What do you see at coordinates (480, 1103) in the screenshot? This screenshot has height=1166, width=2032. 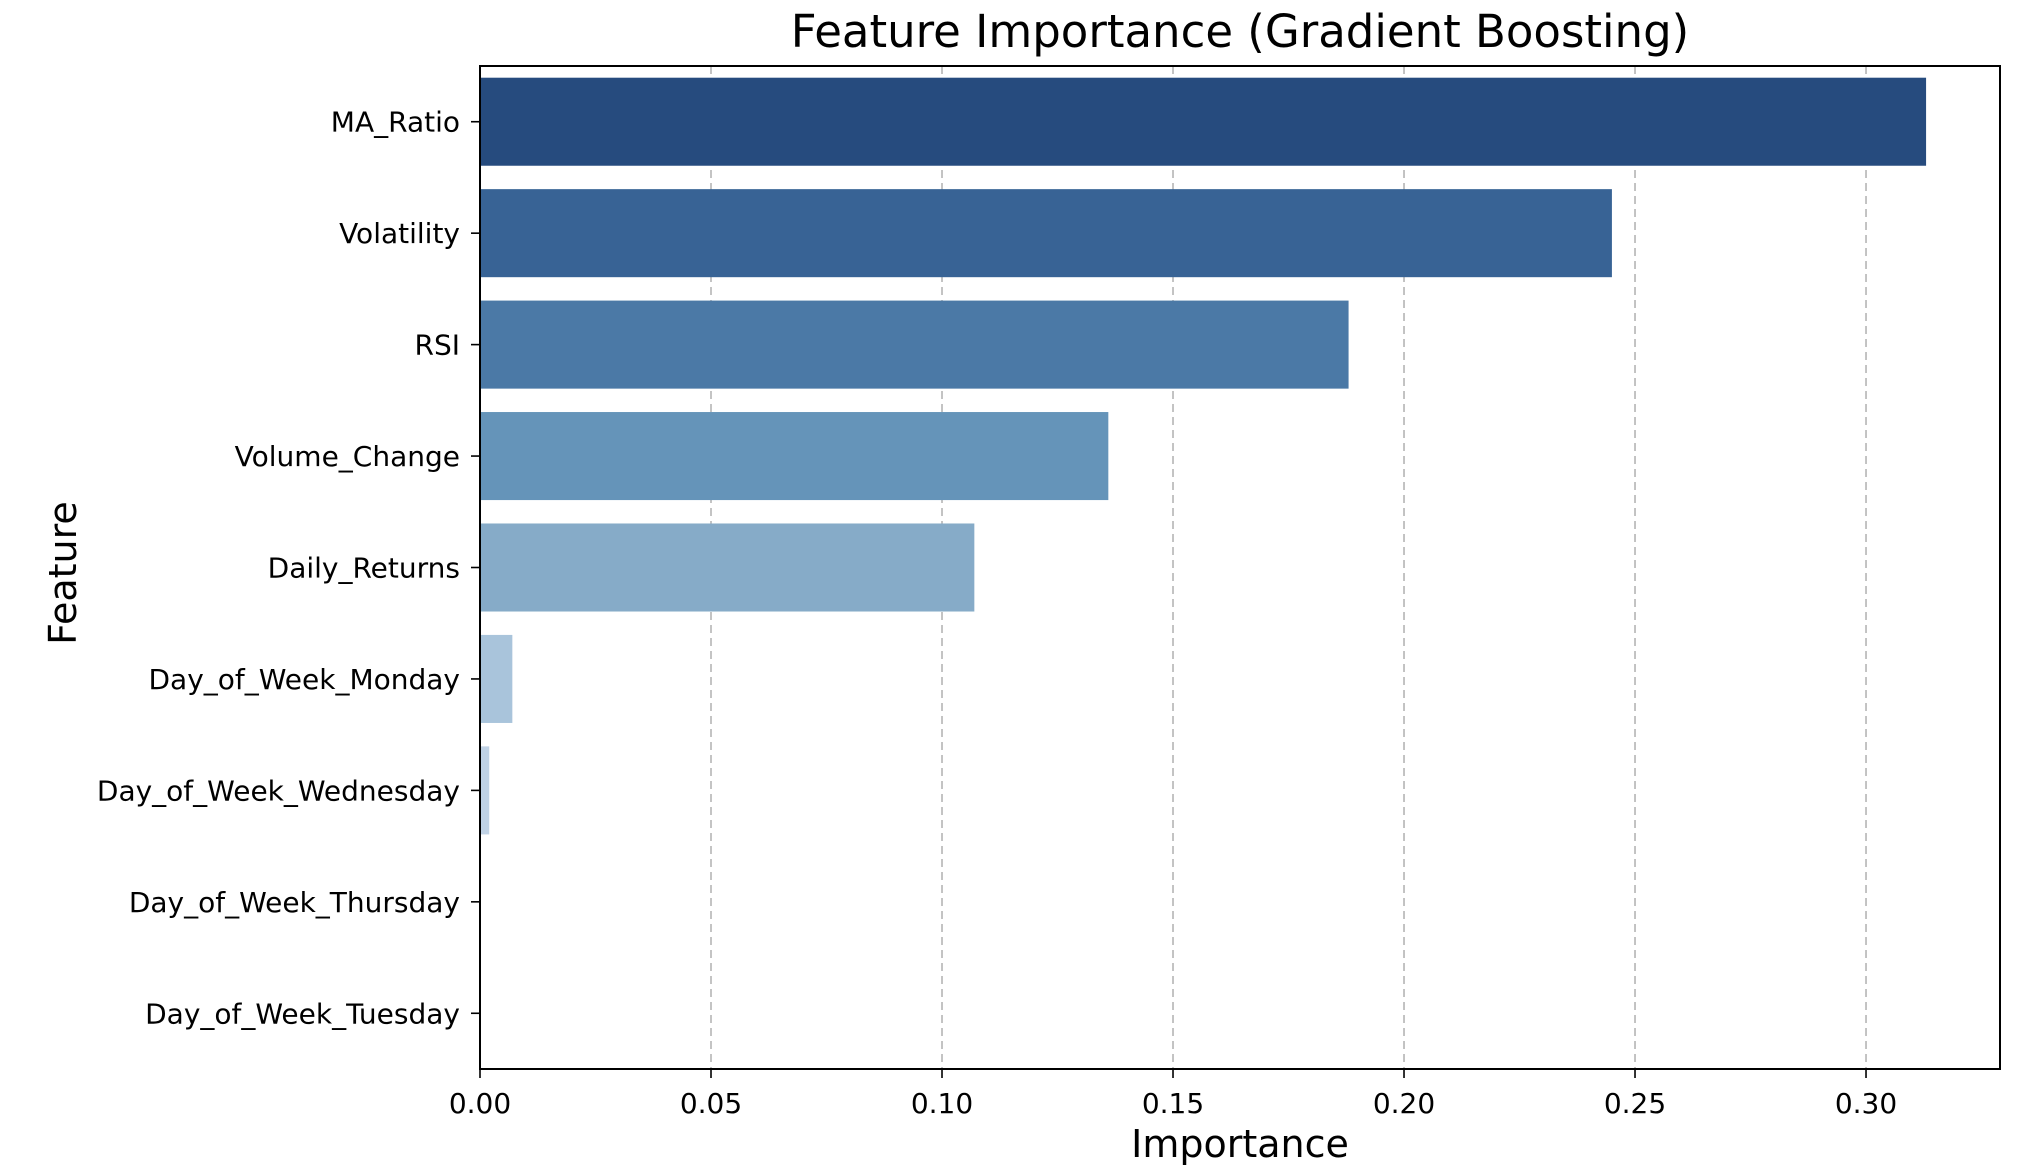 I see `x-tick-label: 0.00` at bounding box center [480, 1103].